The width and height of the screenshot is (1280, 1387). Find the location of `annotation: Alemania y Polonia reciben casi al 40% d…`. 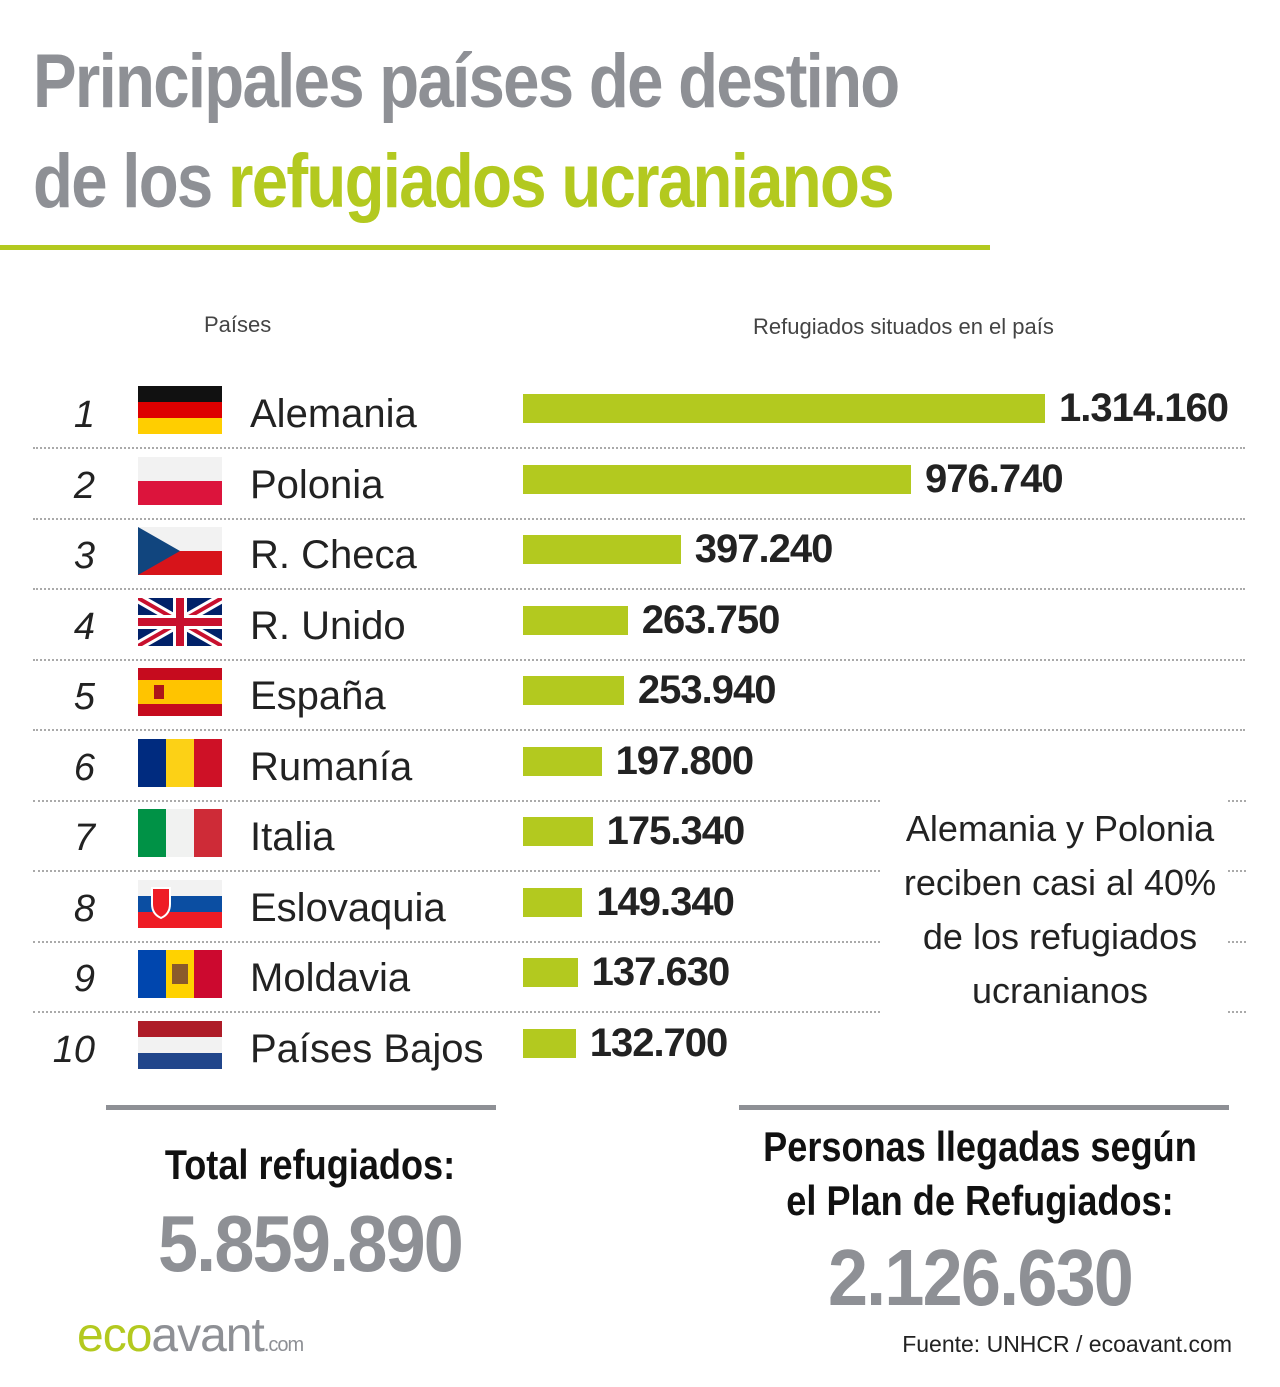

annotation: Alemania y Polonia reciben casi al 40% d… is located at coordinates (1060, 909).